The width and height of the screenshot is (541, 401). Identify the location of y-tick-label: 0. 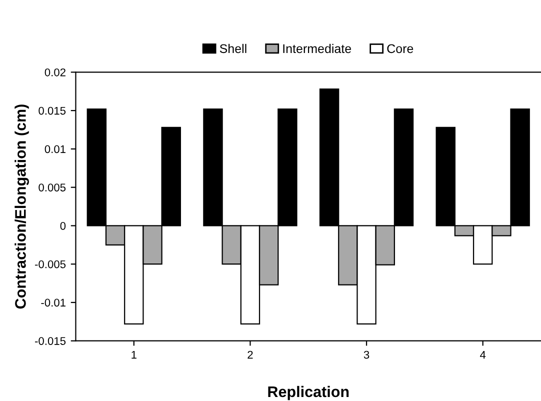
(63, 226).